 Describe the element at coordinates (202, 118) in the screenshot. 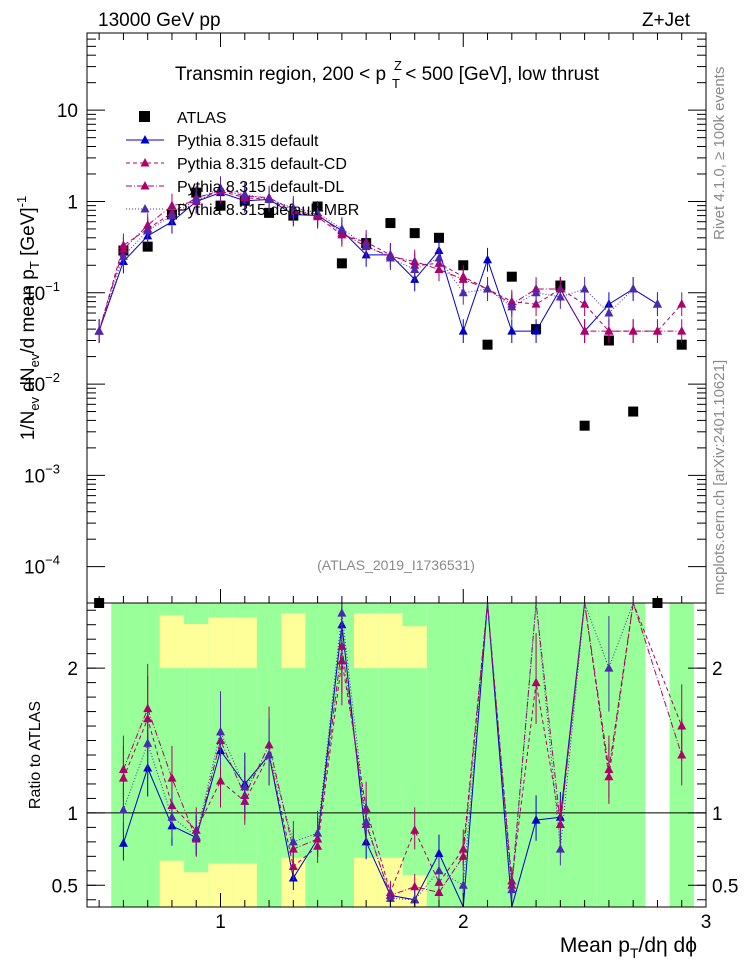

I see `legend-label: ATLAS` at that location.